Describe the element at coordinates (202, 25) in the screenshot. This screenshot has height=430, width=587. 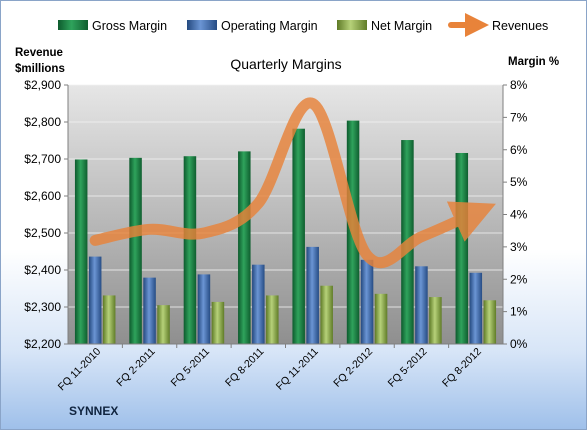
I see `legend-swatch-operating` at that location.